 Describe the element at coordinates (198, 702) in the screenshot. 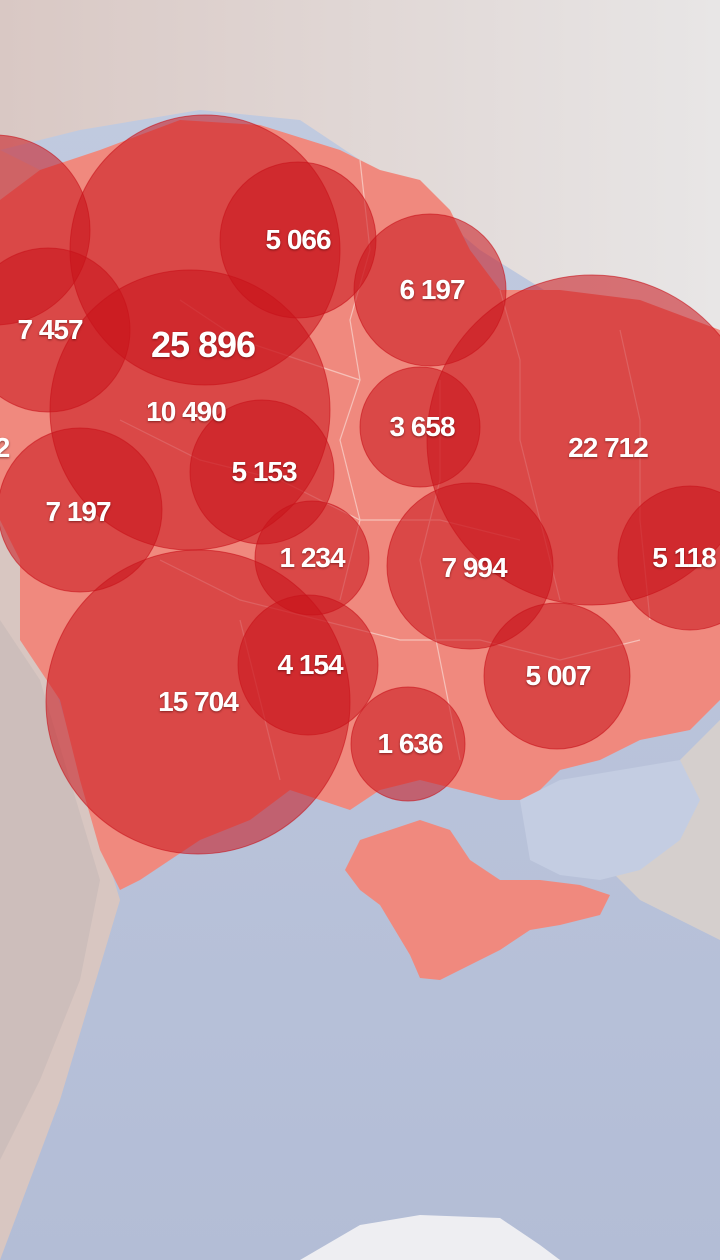

I see `bubble-south-west` at that location.